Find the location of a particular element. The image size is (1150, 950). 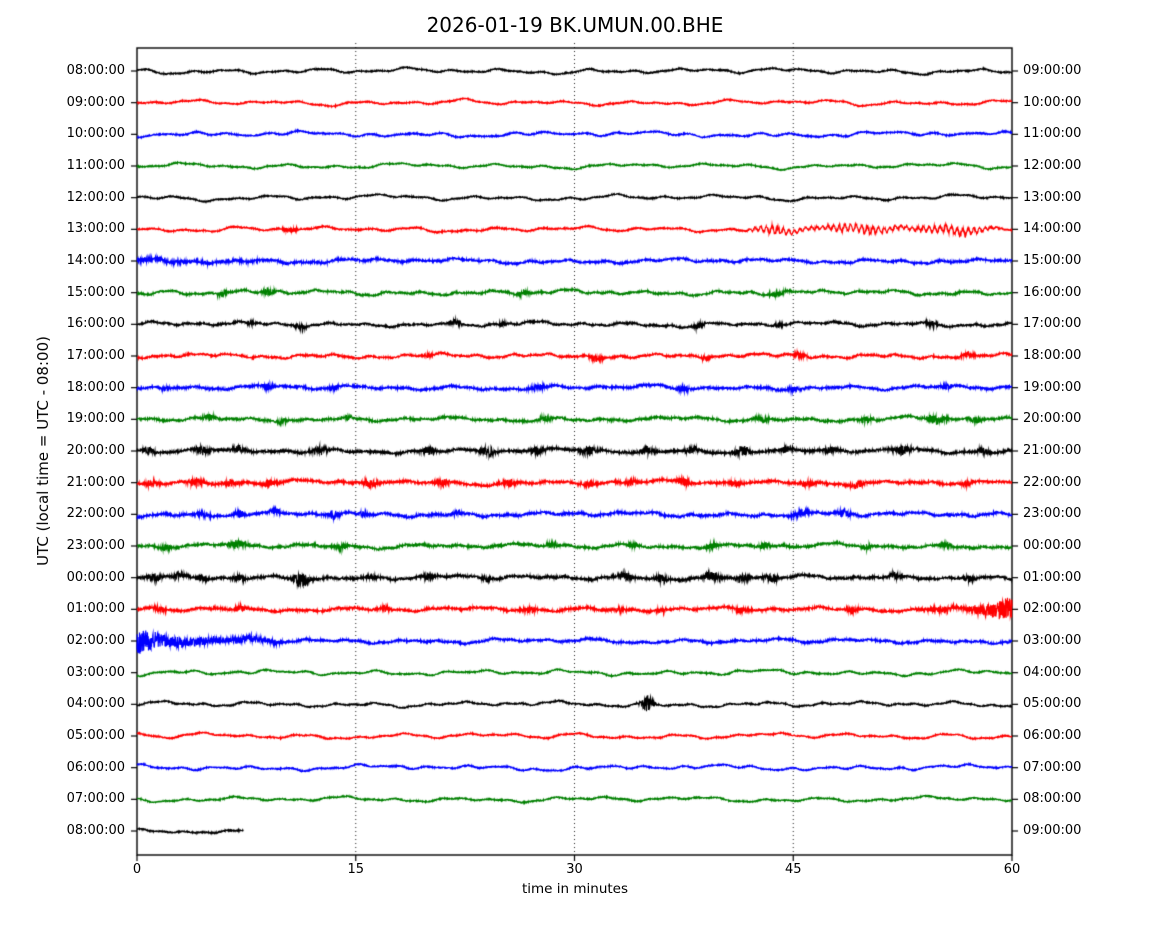

chart-title: 2026-01-19 BK.UMUN.00.BHE is located at coordinates (575, 25).